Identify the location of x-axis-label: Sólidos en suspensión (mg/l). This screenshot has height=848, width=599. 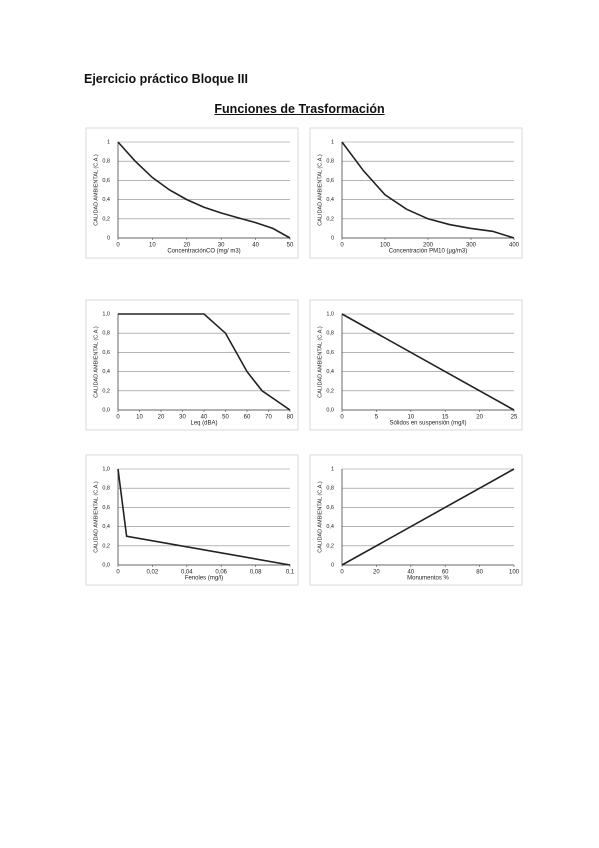
(427, 424).